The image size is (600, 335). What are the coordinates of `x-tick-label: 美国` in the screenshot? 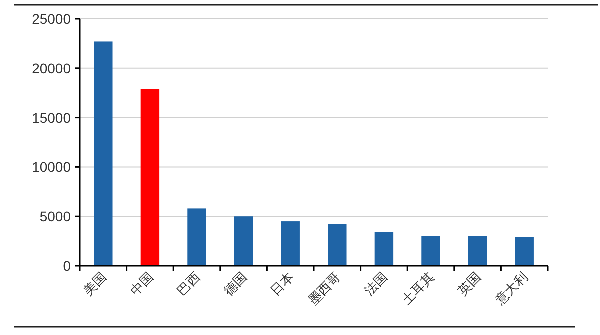 It's located at (95, 284).